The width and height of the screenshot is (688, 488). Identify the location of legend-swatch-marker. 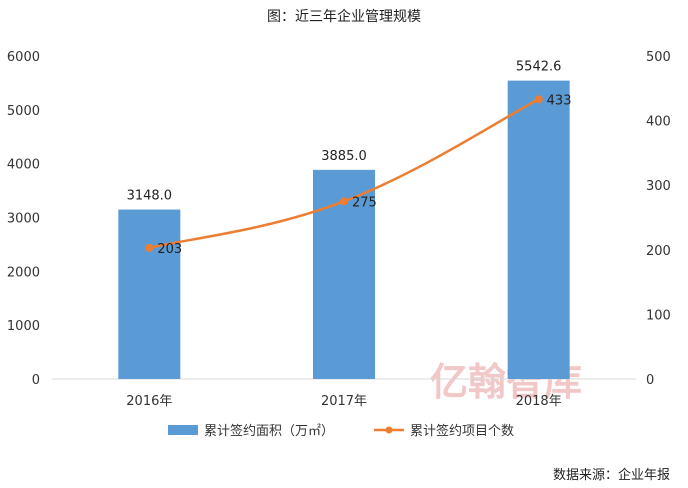
(389, 430).